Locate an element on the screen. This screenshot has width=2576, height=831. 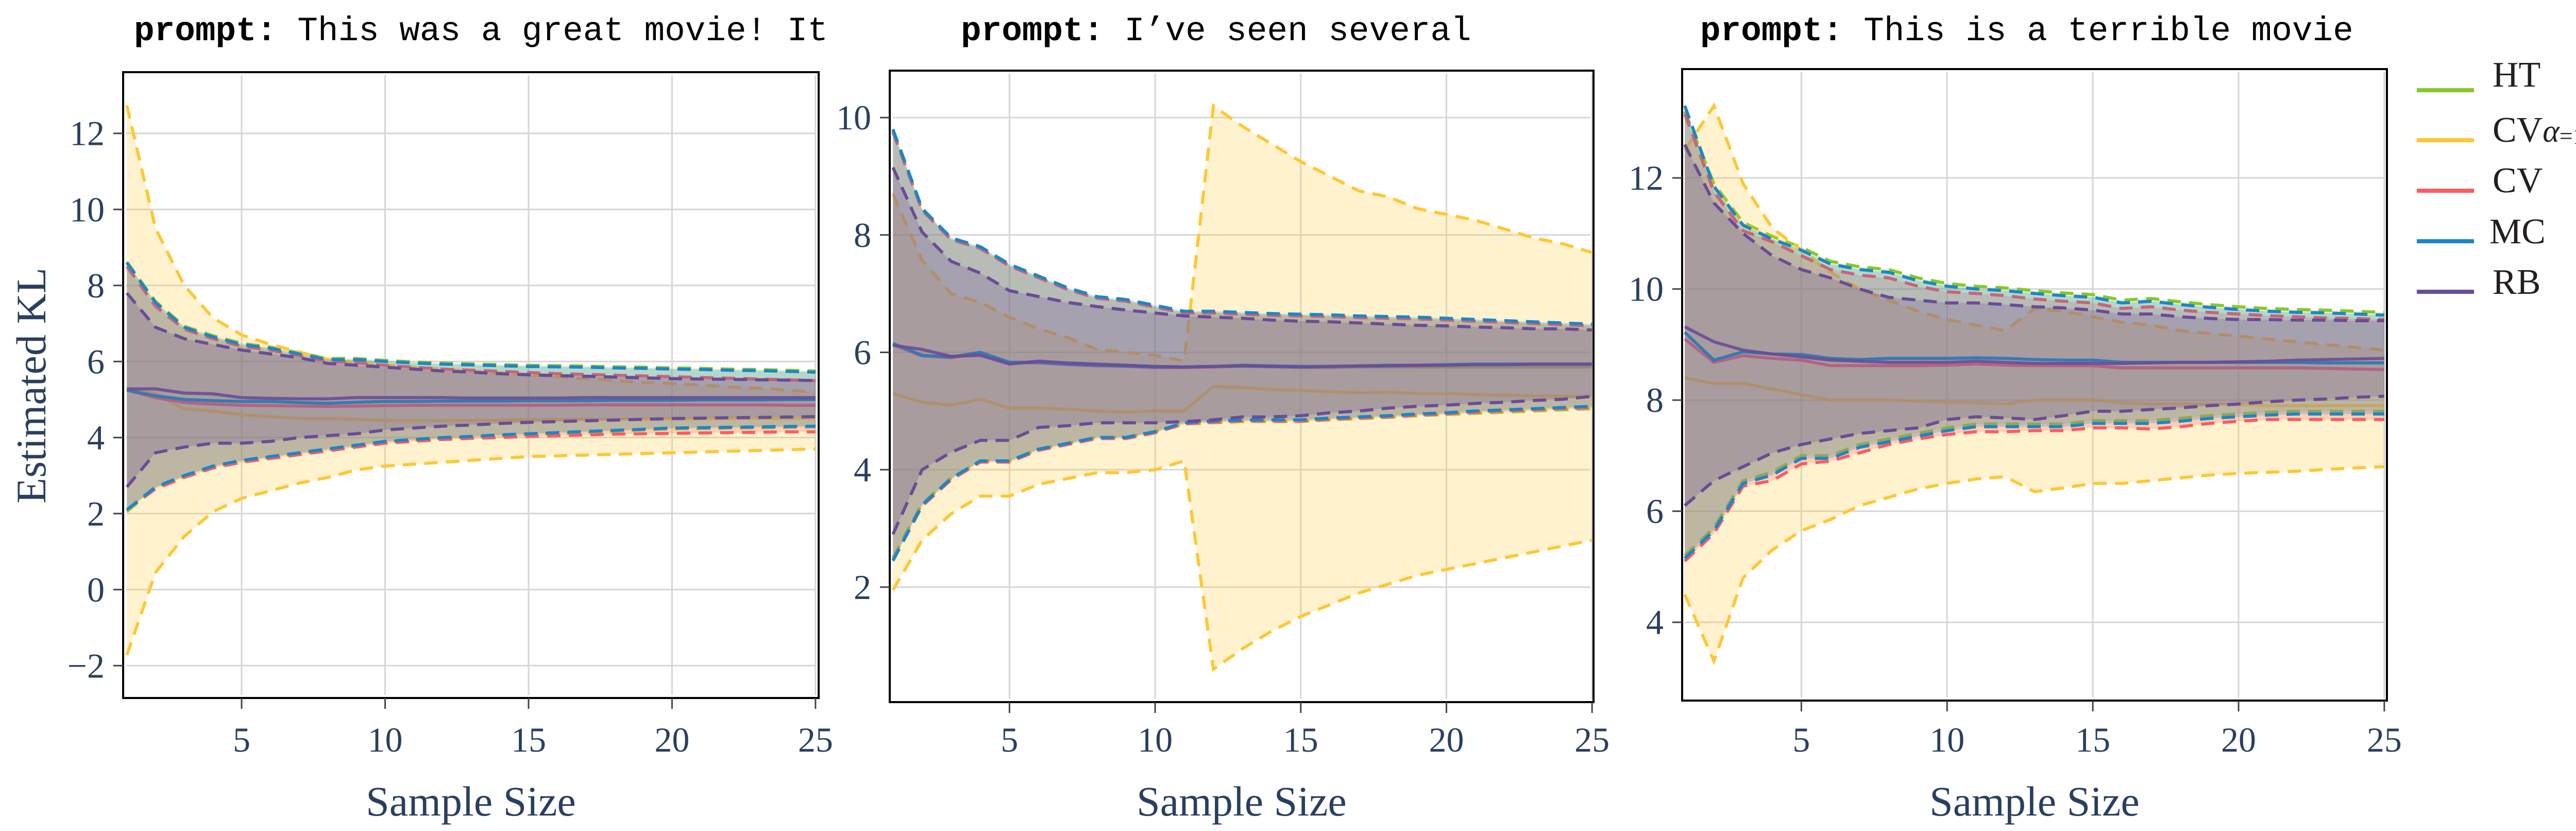
panel-1-title-text: This was a great movie! It is located at coordinates (562, 31).